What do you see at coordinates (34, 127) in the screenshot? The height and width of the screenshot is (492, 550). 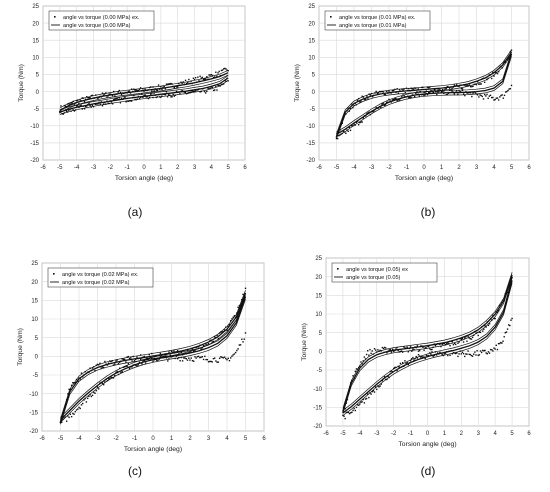 I see `y-tick-label: -10` at bounding box center [34, 127].